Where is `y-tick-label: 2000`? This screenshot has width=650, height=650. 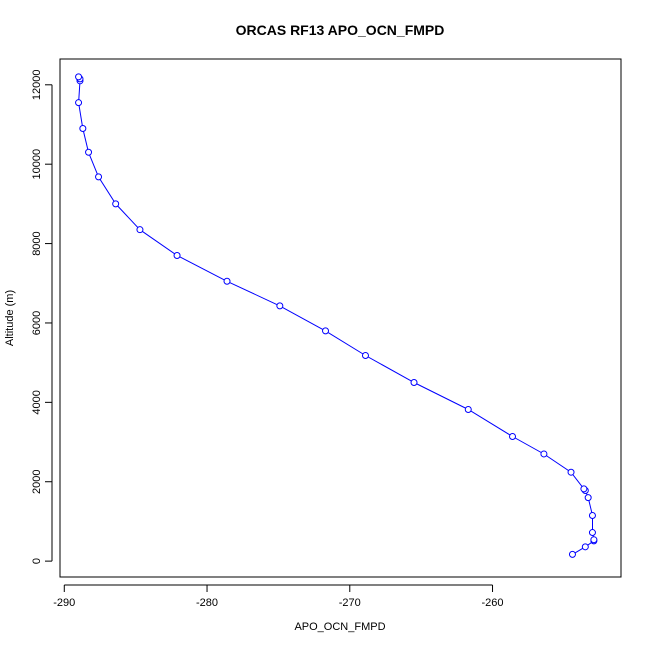
y-tick-label: 2000 is located at coordinates (37, 481).